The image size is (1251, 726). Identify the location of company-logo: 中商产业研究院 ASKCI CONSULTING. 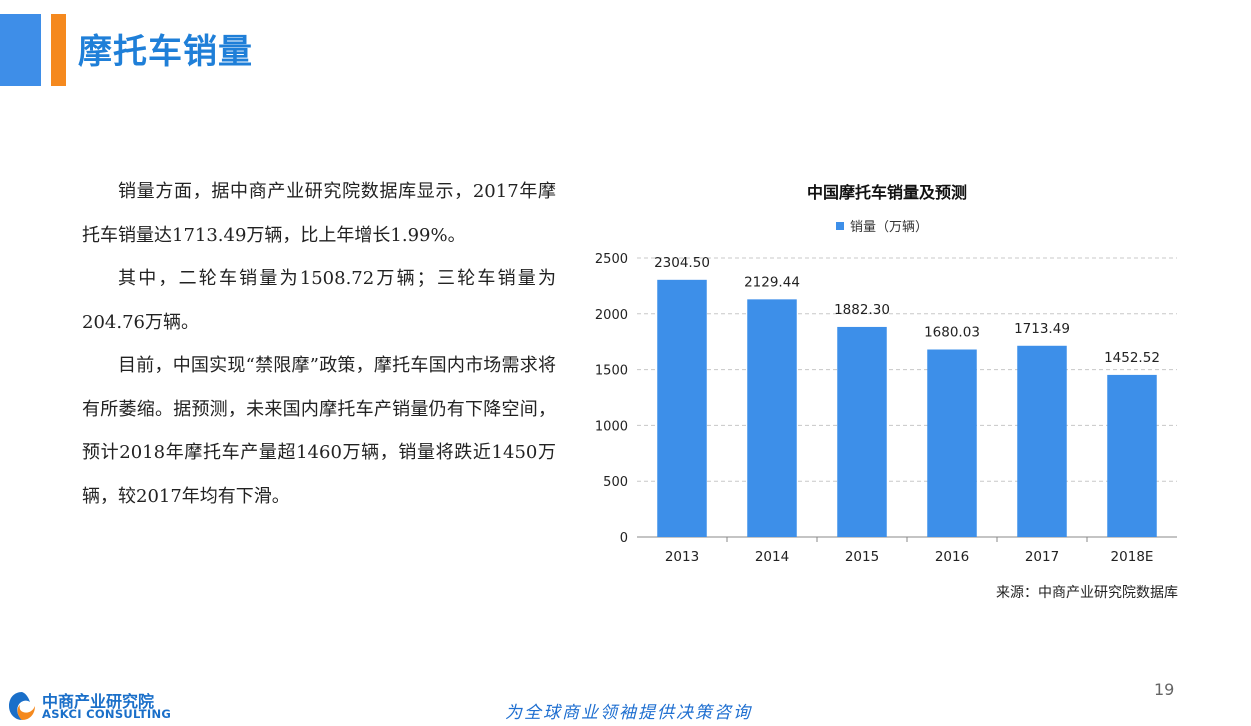
(91, 706).